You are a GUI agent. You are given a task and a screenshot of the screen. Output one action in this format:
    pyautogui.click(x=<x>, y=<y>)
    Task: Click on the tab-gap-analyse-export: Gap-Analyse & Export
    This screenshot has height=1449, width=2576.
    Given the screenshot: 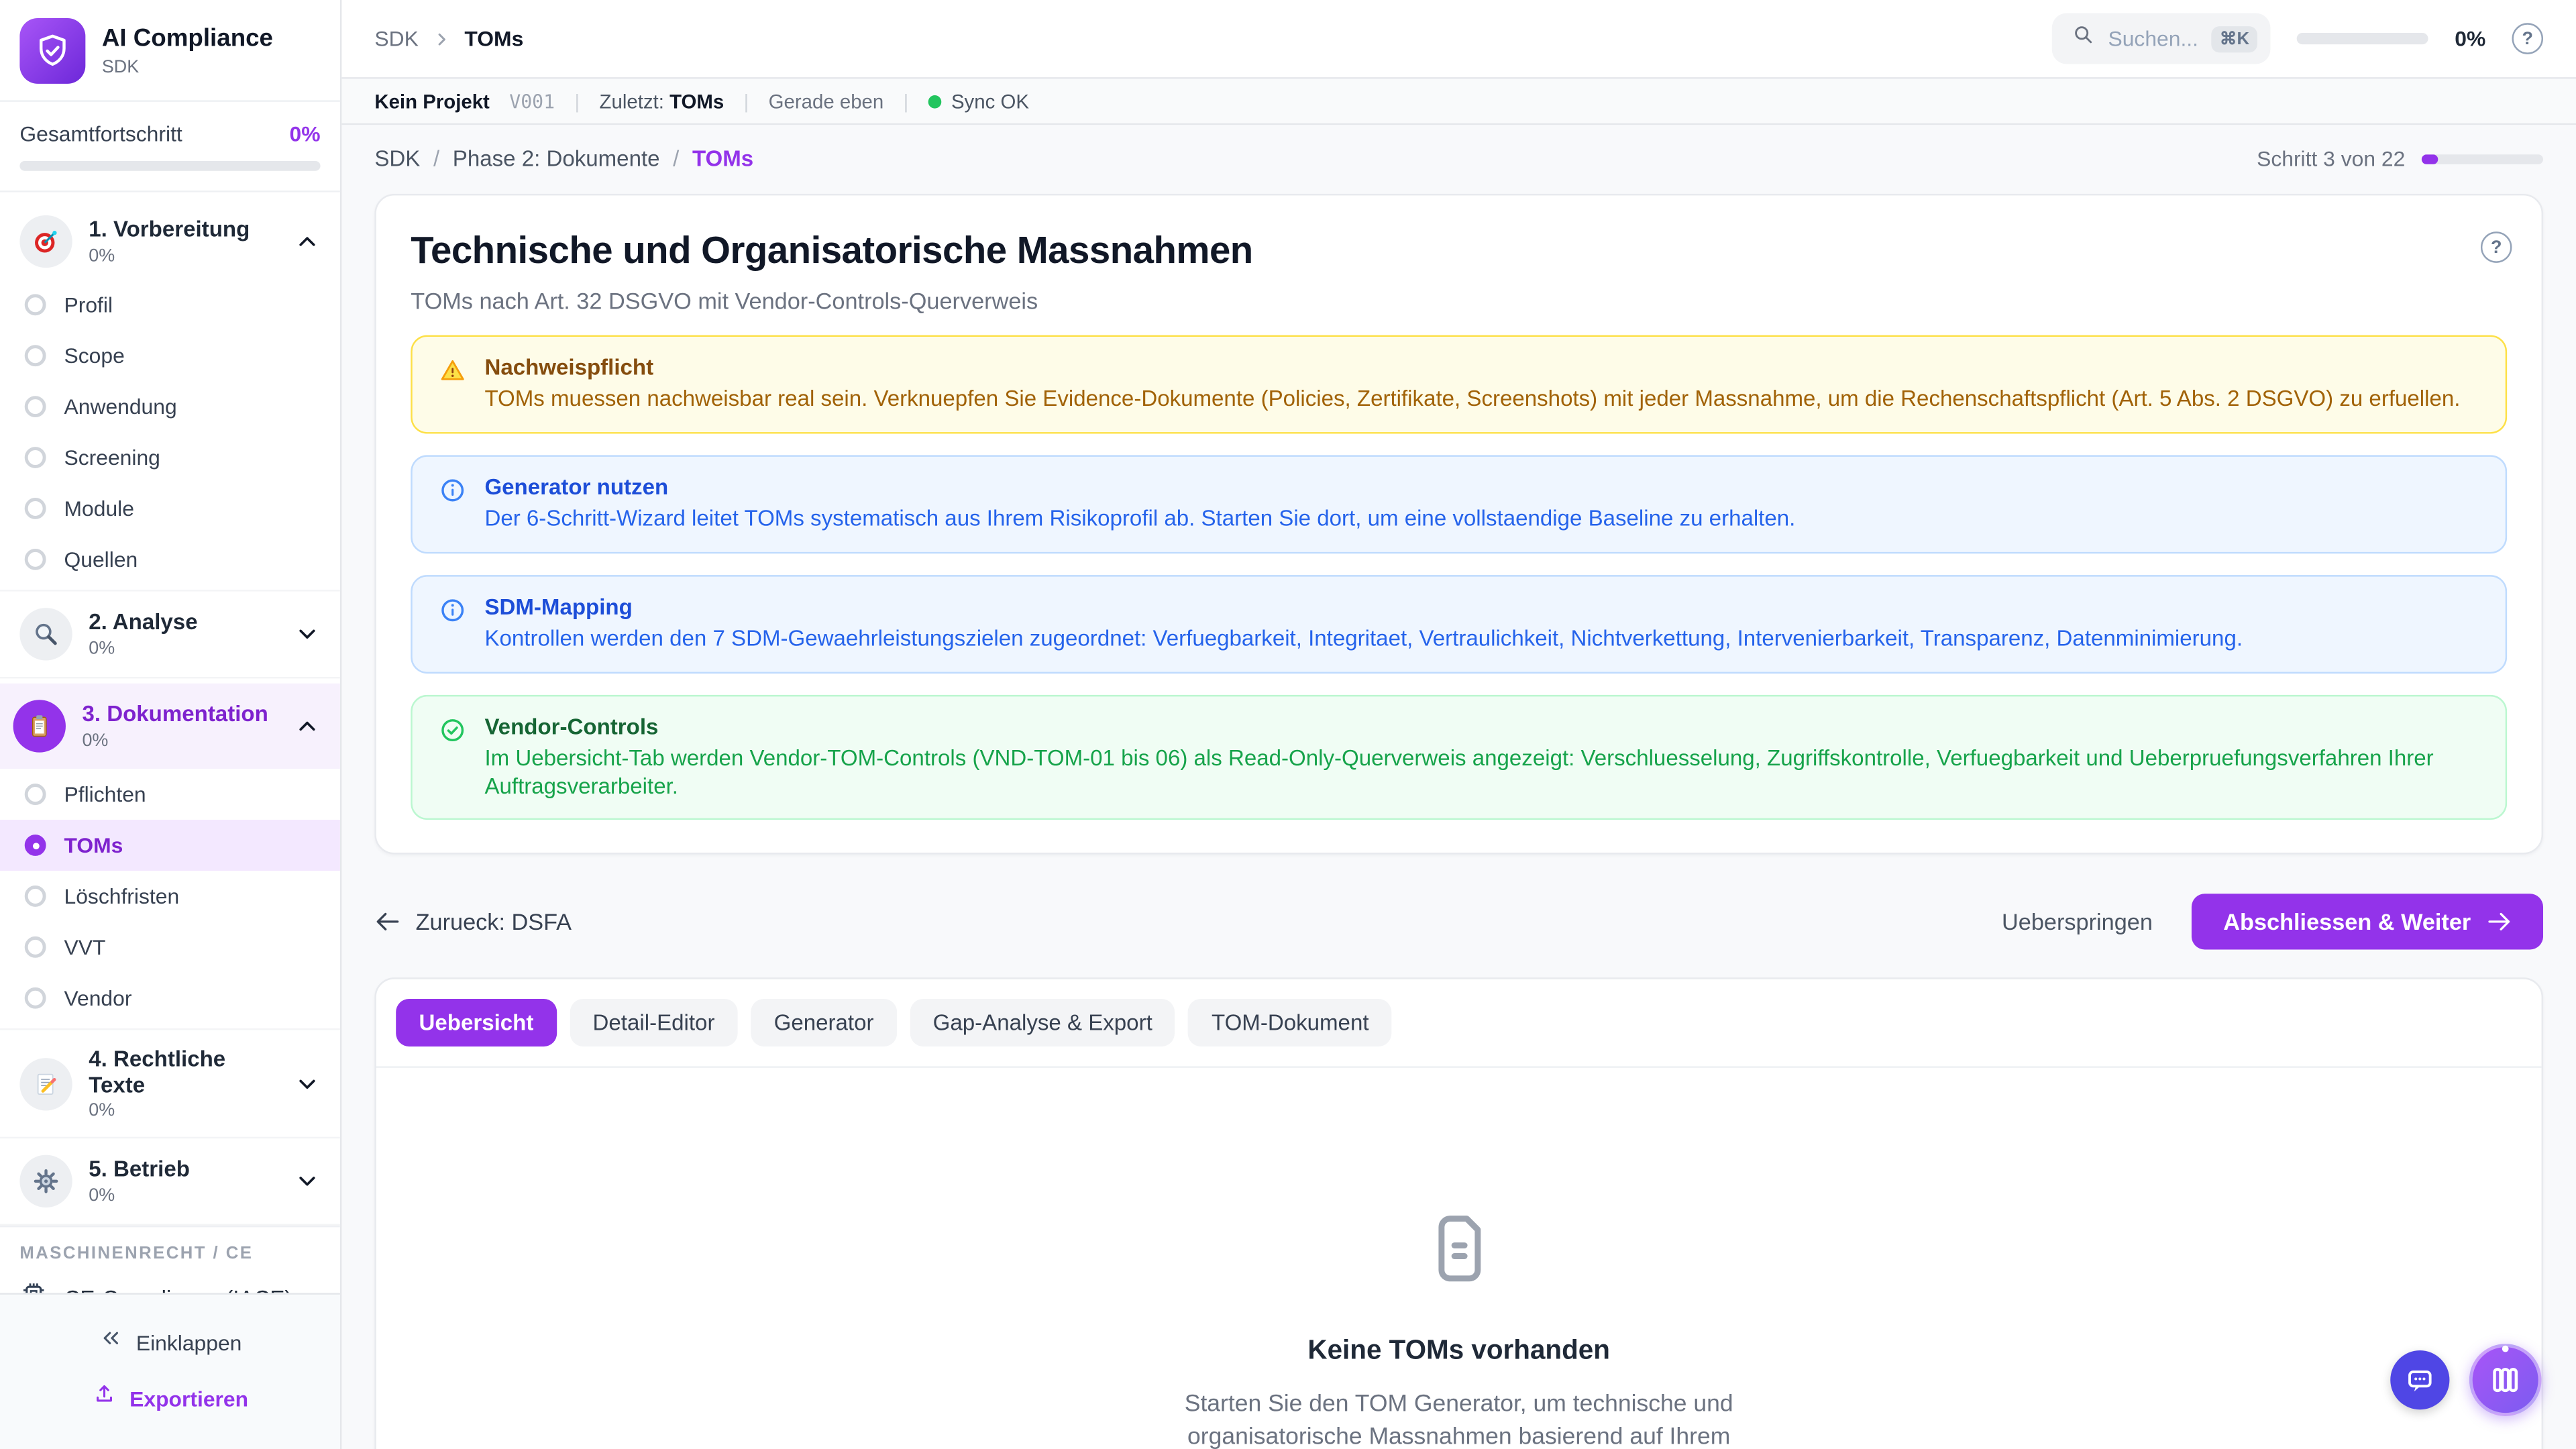 What is the action you would take?
    pyautogui.click(x=1043, y=1023)
    